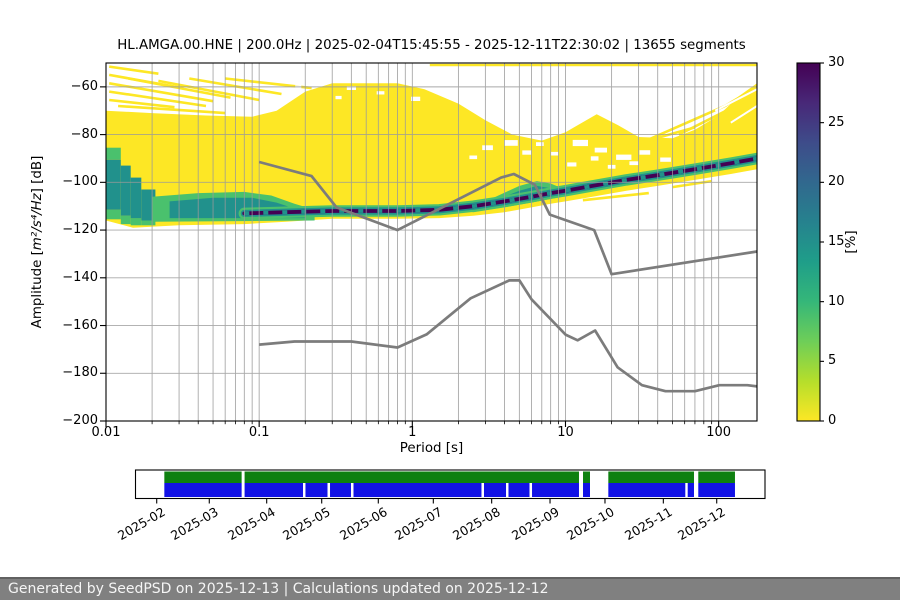  What do you see at coordinates (508, 336) in the screenshot?
I see `nlnm-line` at bounding box center [508, 336].